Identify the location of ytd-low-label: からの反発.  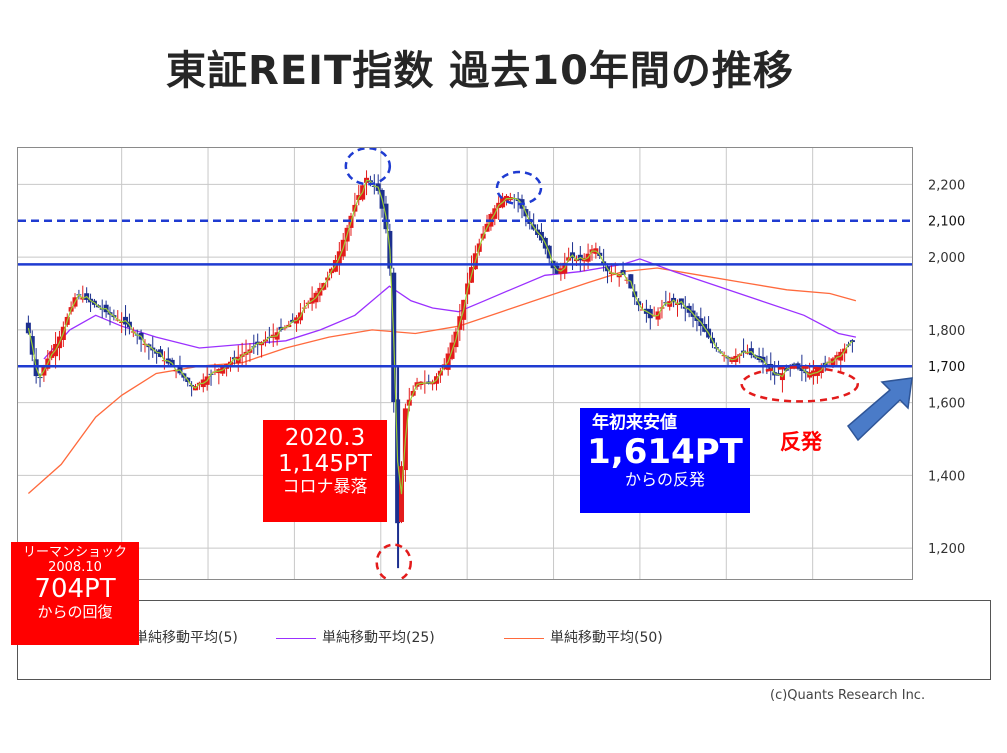
(664, 480).